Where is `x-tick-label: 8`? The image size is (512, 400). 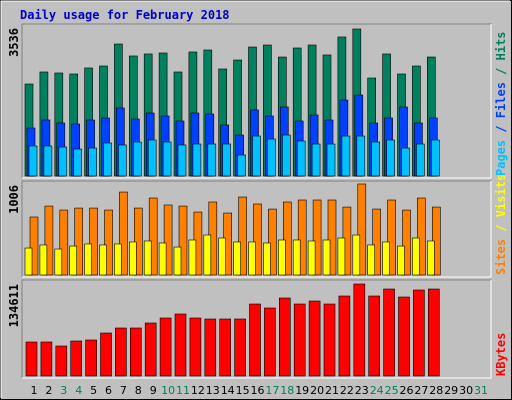
x-tick-label: 8 is located at coordinates (138, 390).